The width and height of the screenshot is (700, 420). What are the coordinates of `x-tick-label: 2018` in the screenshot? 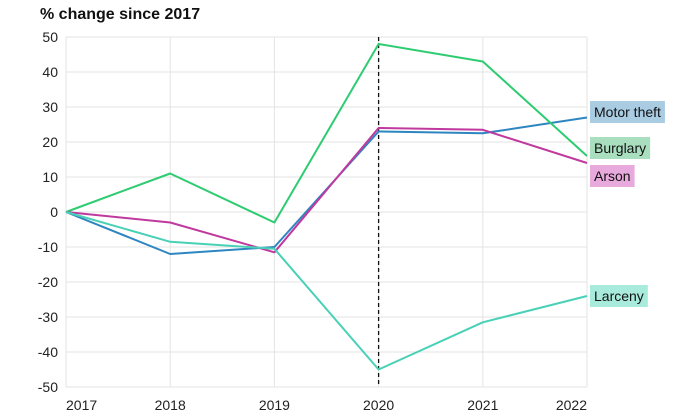 It's located at (170, 405).